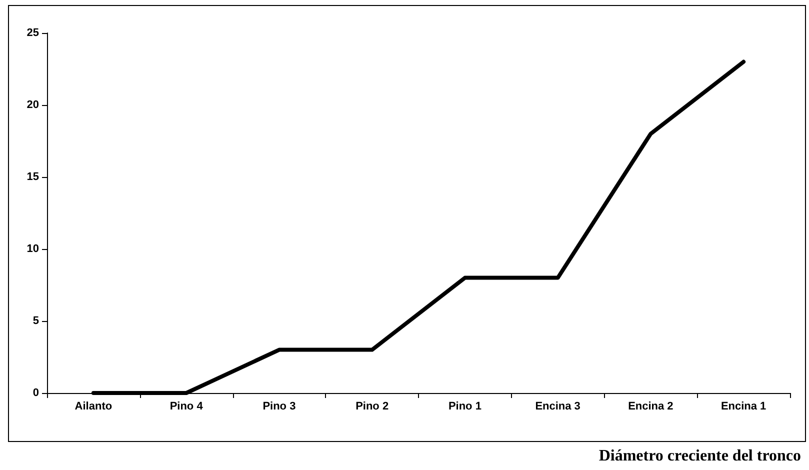 The image size is (809, 470). Describe the element at coordinates (465, 406) in the screenshot. I see `x-tick-label: Pino 1` at that location.